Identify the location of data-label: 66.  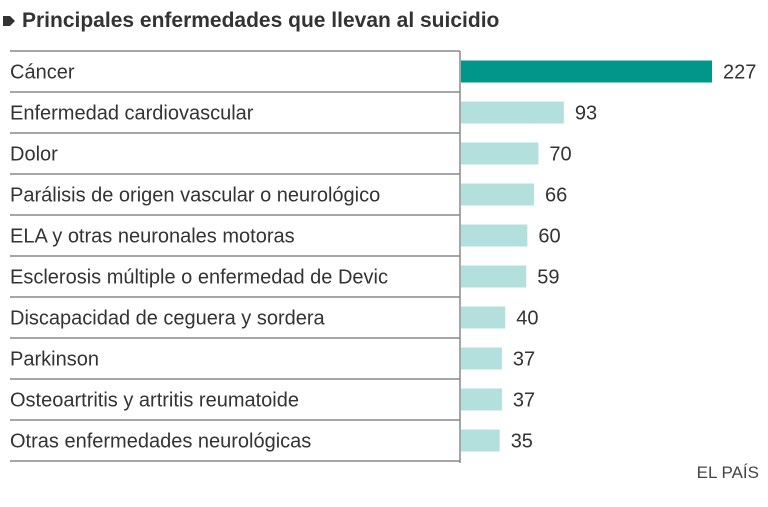
(556, 196).